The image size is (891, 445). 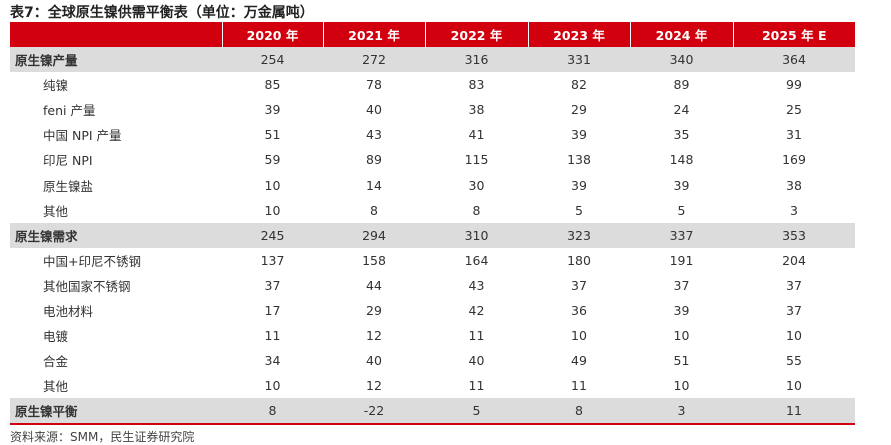 What do you see at coordinates (92, 261) in the screenshot?
I see `row-label: 中国+印尼不锈钢` at bounding box center [92, 261].